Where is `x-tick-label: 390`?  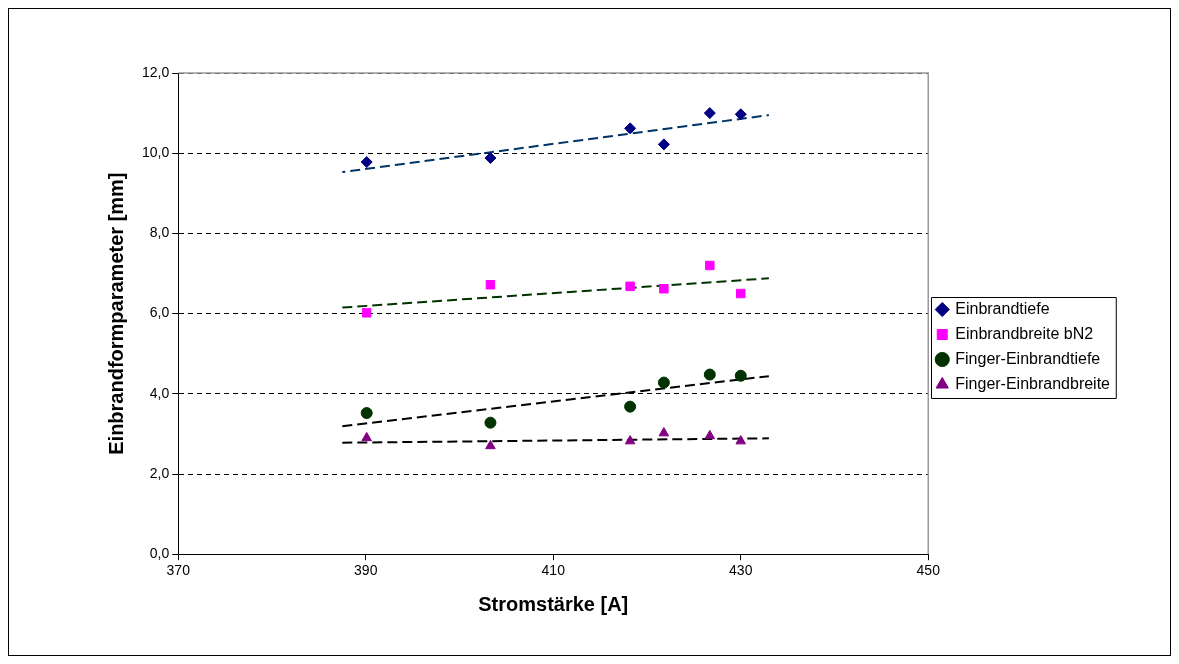 x-tick-label: 390 is located at coordinates (366, 570).